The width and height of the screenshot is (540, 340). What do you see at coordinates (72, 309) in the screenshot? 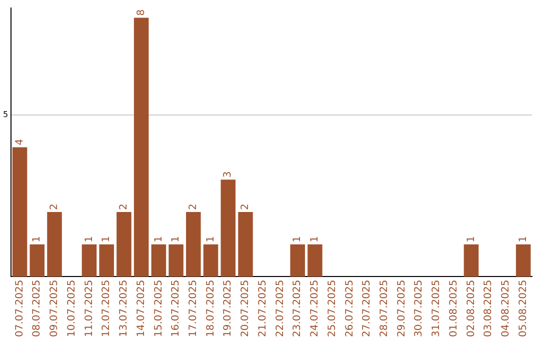
I see `x-tick-label: 10.07.2025` at bounding box center [72, 309].